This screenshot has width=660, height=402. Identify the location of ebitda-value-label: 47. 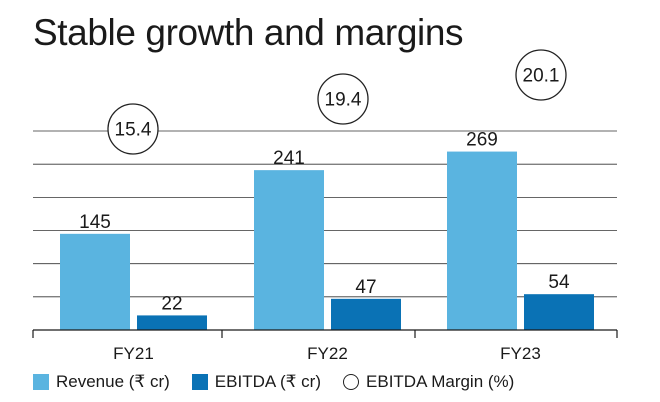
(365, 287).